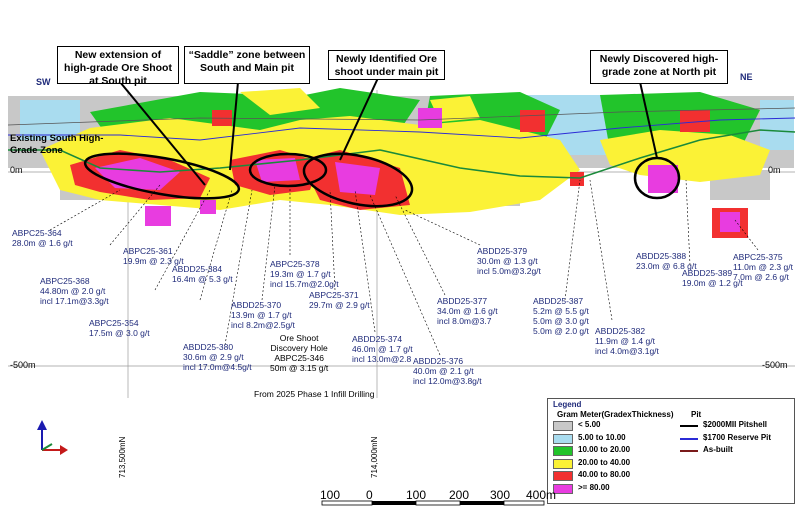 Image resolution: width=800 pixels, height=509 pixels. I want to click on drill-hole-intercept: incl 4.0m@3.1g/t, so click(627, 351).